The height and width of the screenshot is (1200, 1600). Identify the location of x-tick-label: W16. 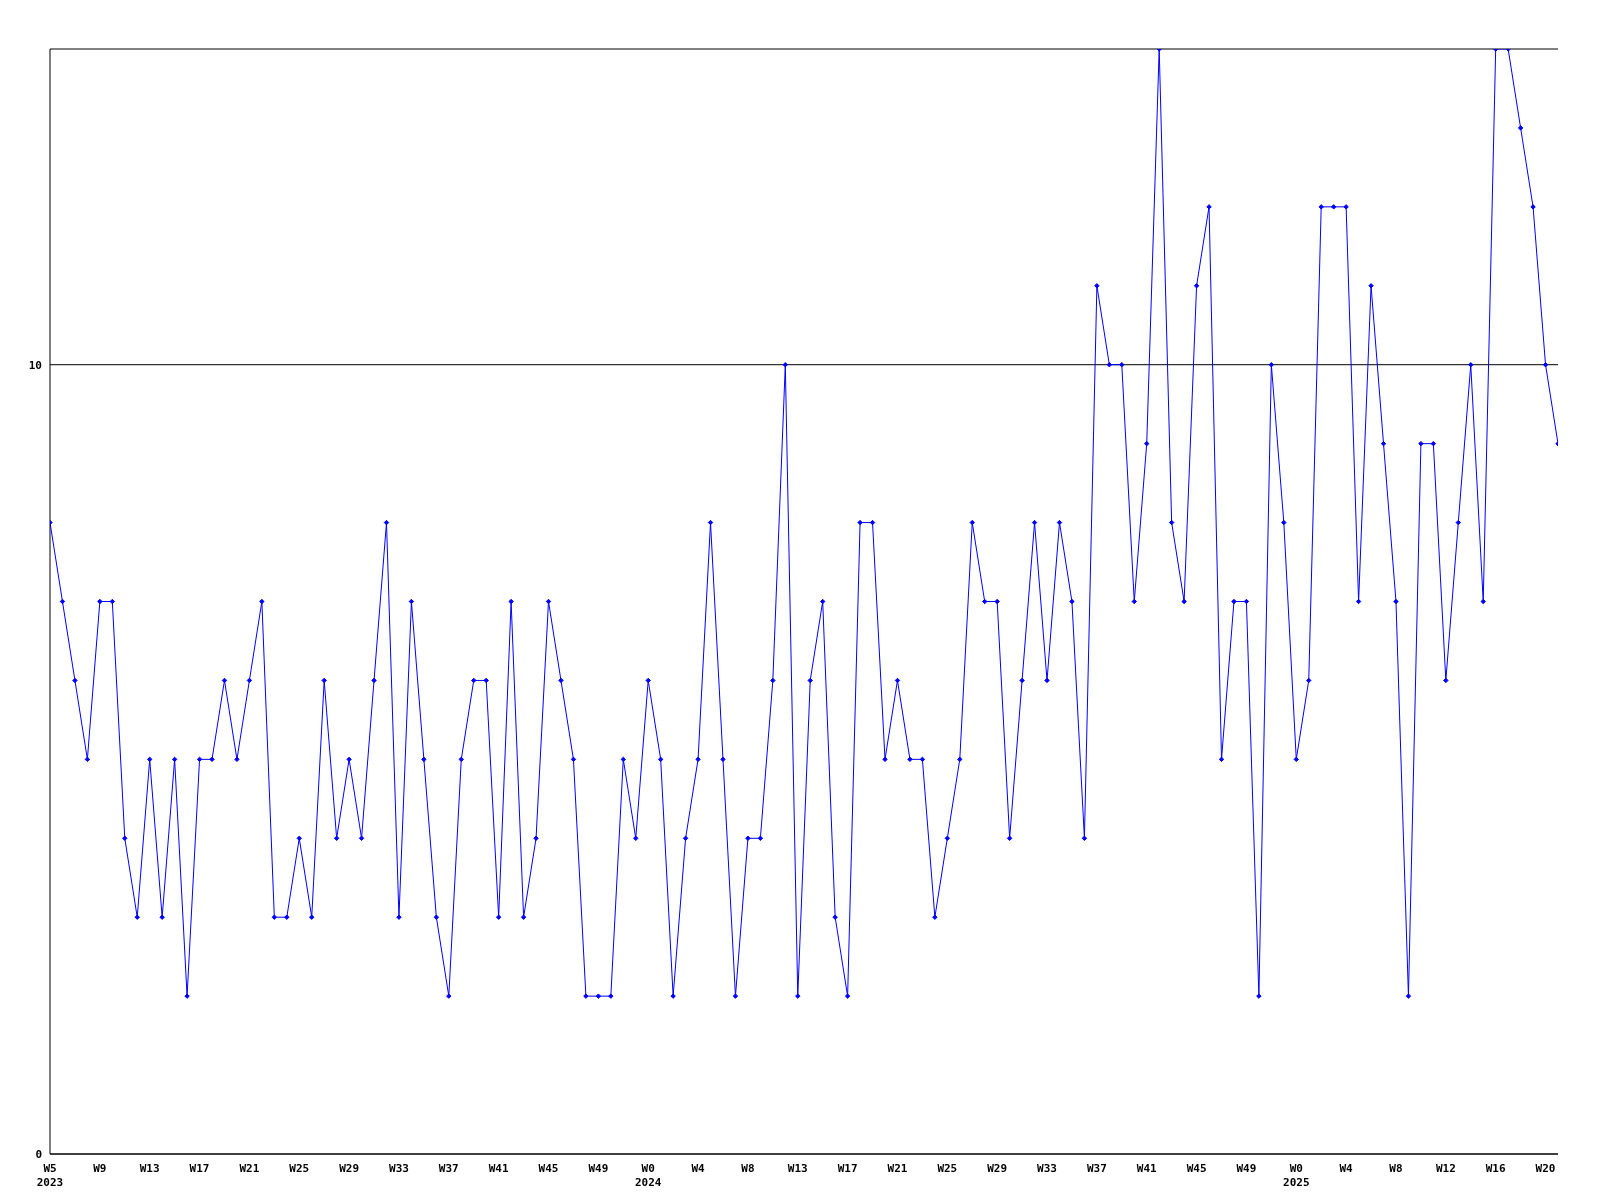
(1495, 1168).